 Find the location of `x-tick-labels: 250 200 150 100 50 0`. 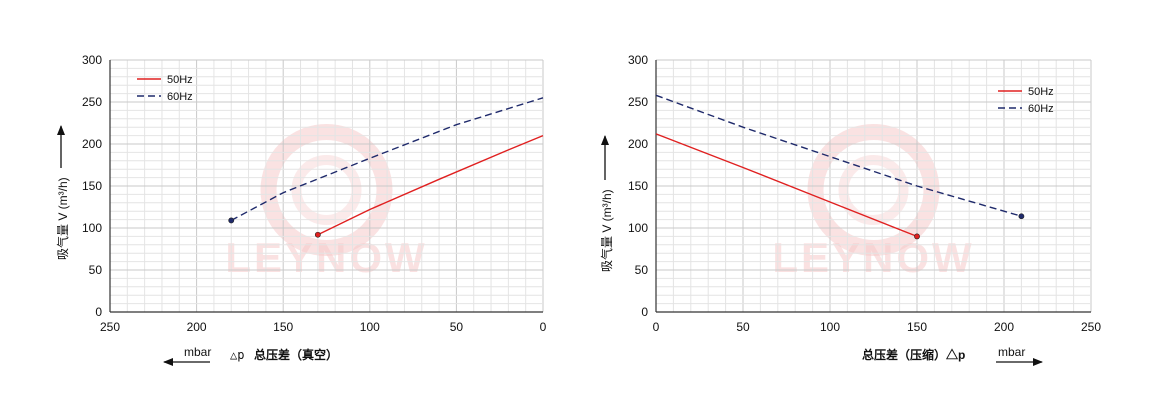

x-tick-labels: 250 200 150 100 50 0 is located at coordinates (323, 327).